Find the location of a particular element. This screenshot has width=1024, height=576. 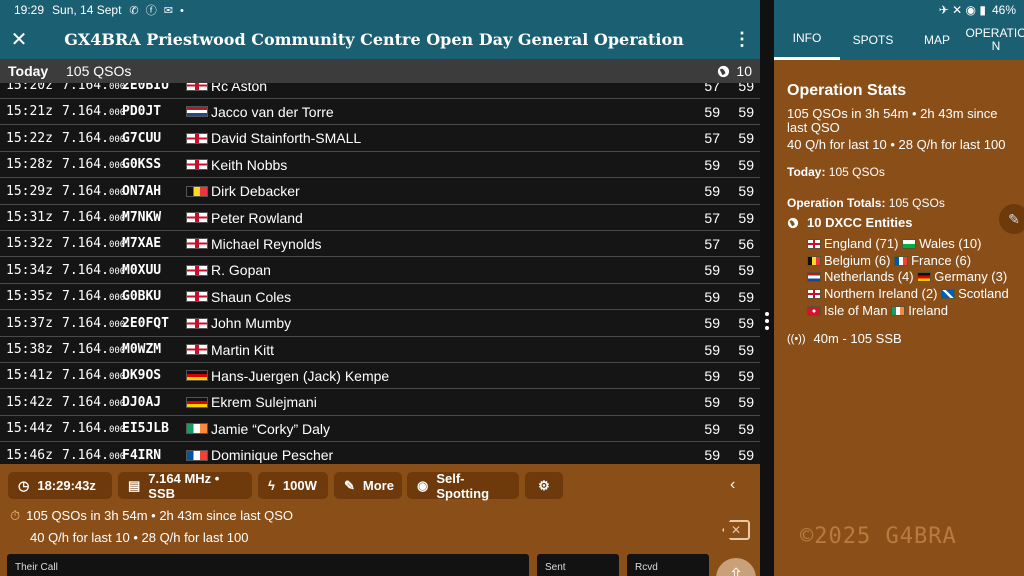

clock-chip: ◷ 18:29:43z is located at coordinates (60, 485).